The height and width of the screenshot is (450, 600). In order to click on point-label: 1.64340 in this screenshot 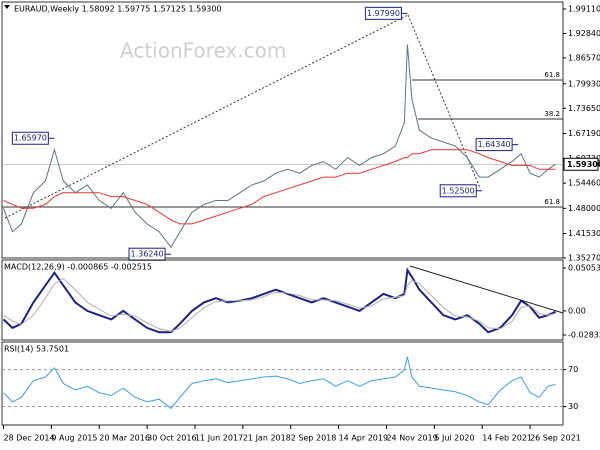, I will do `click(494, 144)`.